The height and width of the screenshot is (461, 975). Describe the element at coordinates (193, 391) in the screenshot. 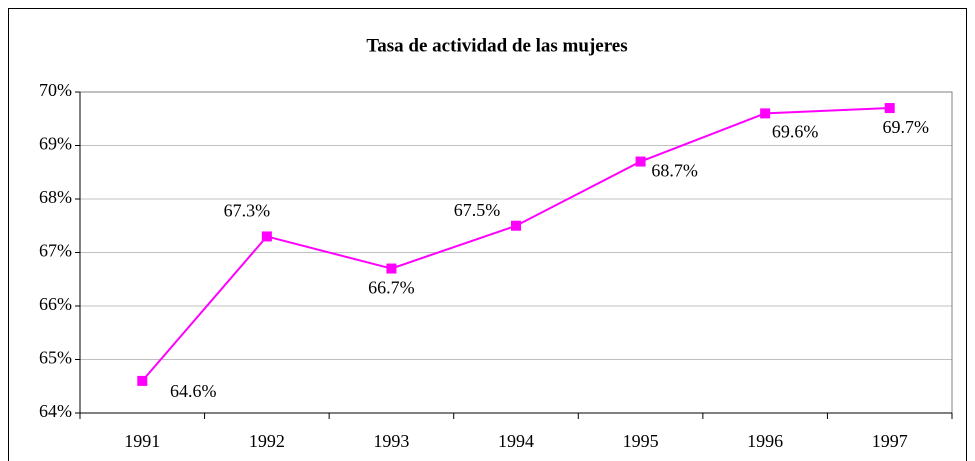

I see `data-label: 64.6%` at that location.